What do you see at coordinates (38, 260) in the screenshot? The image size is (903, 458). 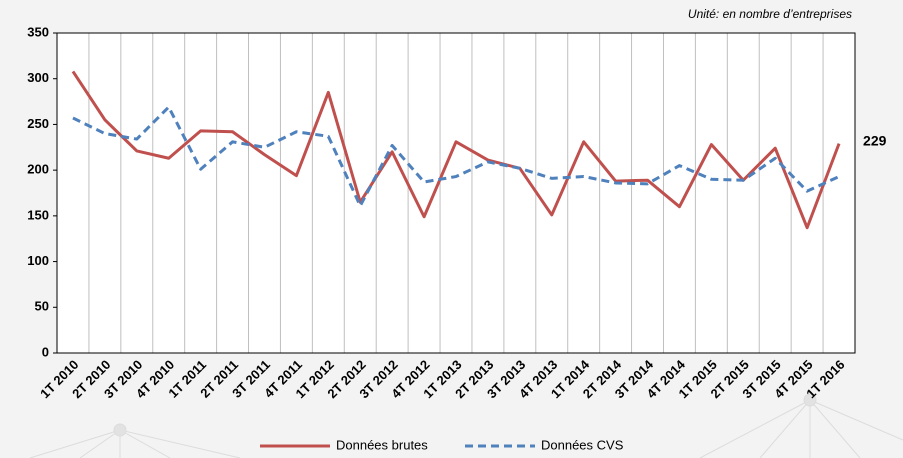 I see `y-tick-label: 100` at bounding box center [38, 260].